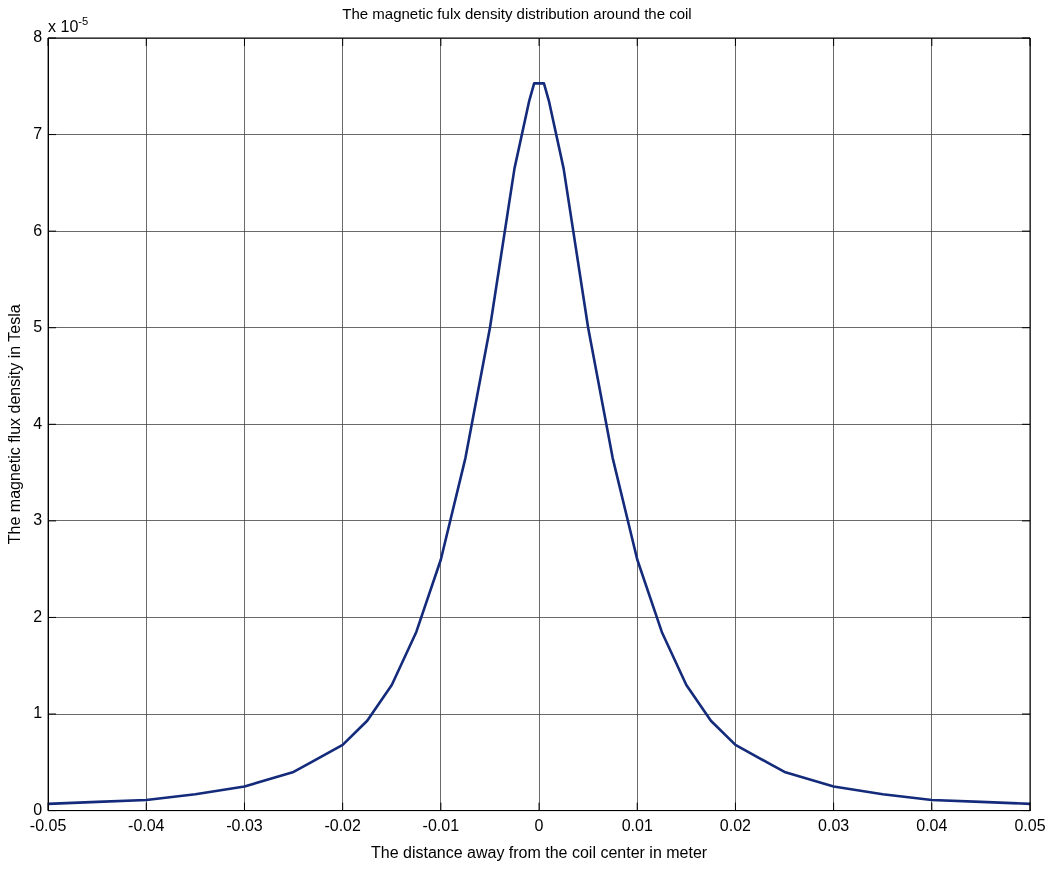  What do you see at coordinates (38, 230) in the screenshot?
I see `y-tick-label: 6` at bounding box center [38, 230].